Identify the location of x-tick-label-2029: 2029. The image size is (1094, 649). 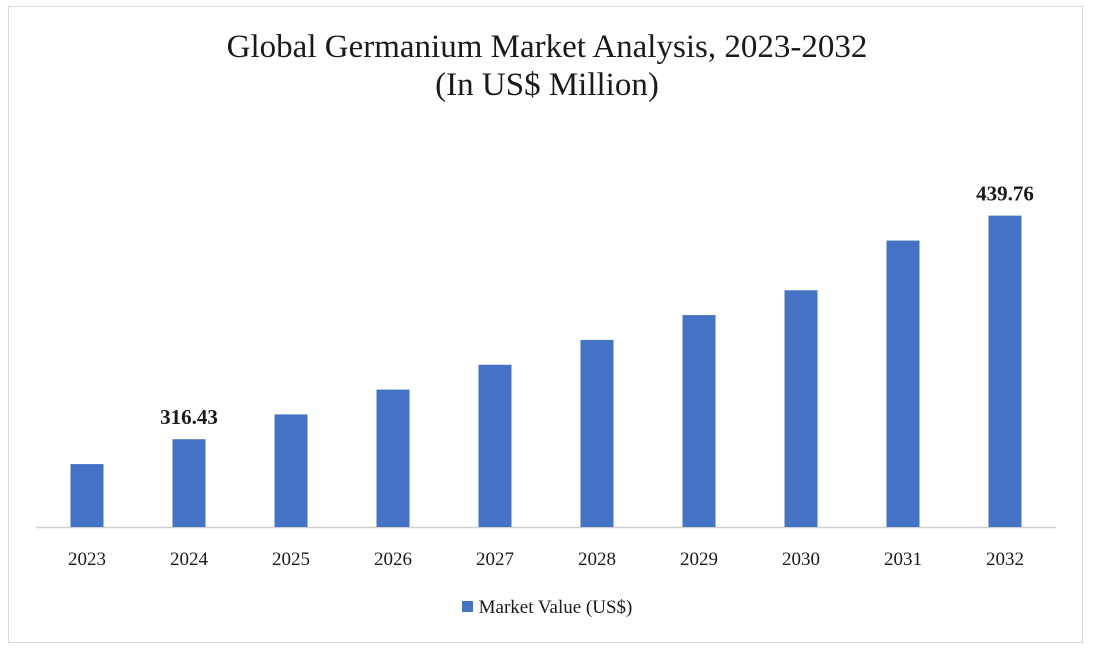
(699, 559).